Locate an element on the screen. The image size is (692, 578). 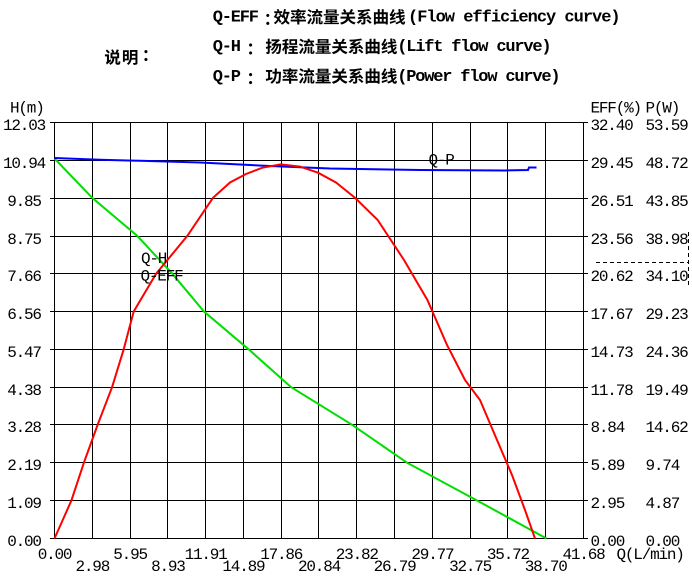
svg-text: 8.84 is located at coordinates (608, 428).